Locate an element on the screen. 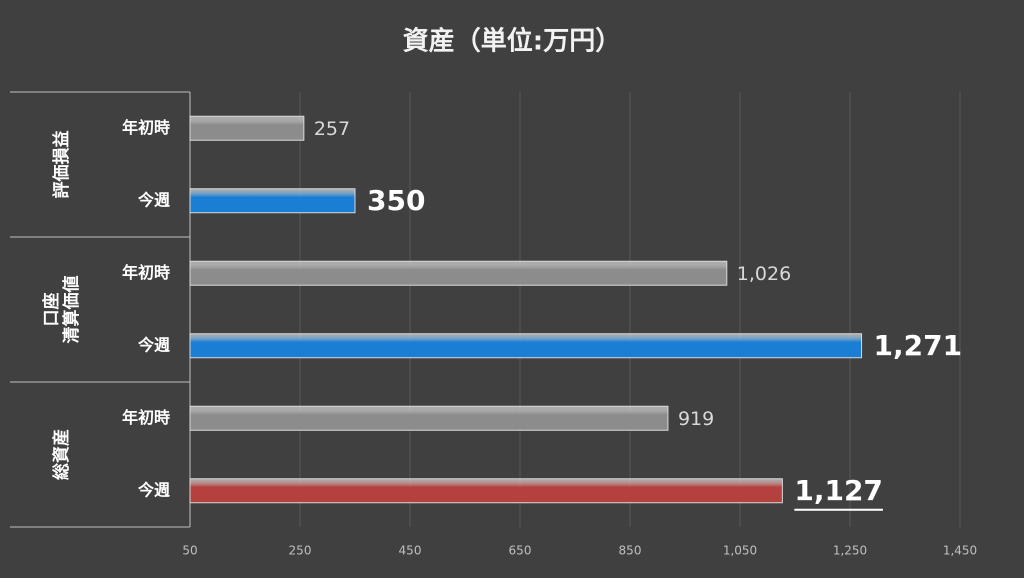 The width and height of the screenshot is (1024, 578). data-label: 1,026 is located at coordinates (764, 274).